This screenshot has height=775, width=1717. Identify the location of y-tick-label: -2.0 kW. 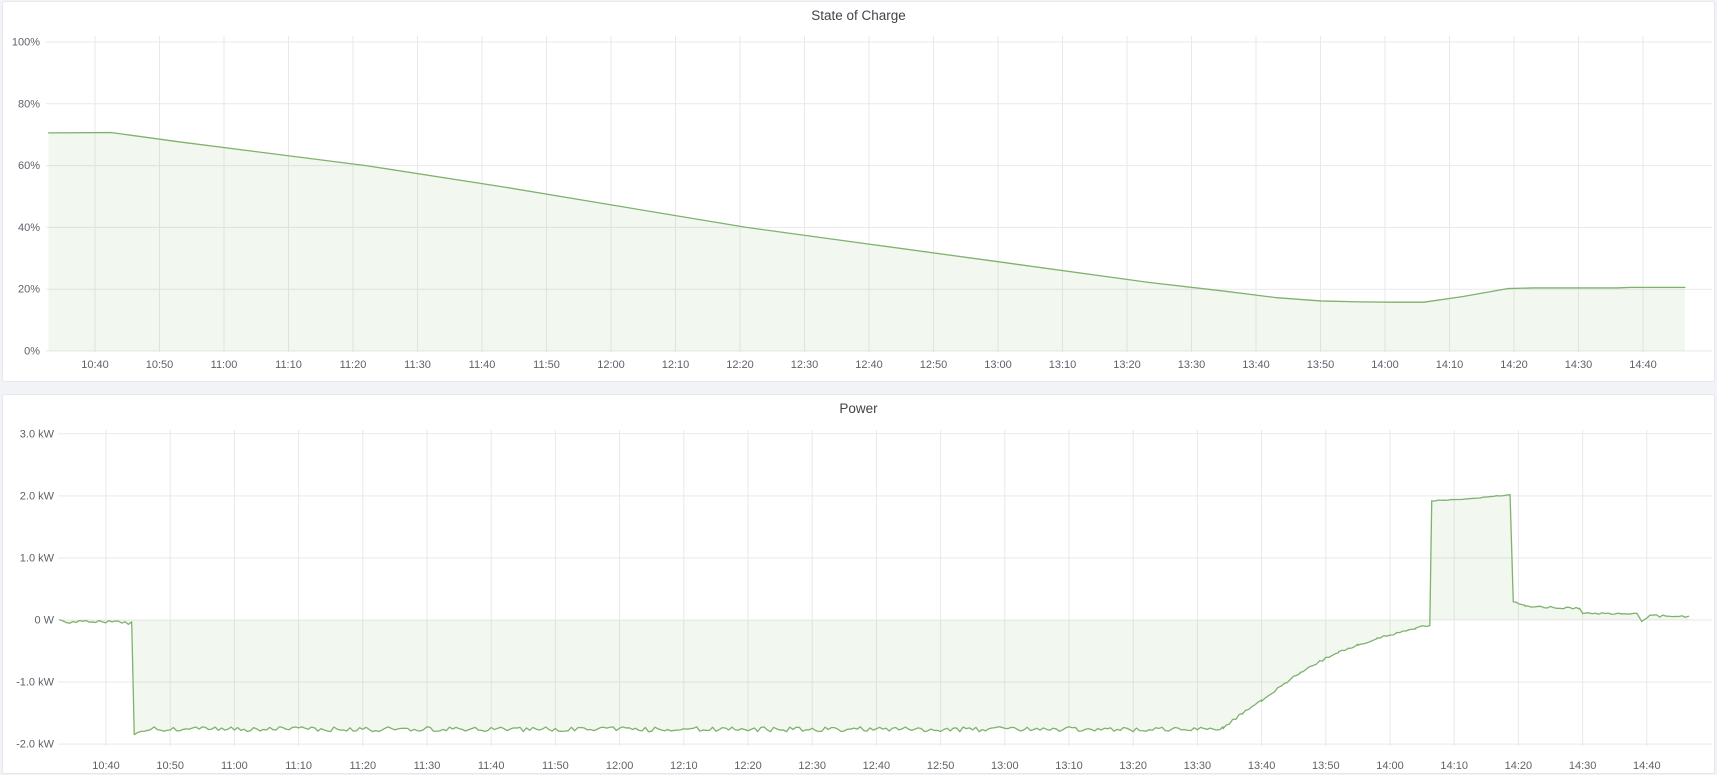
(35, 745).